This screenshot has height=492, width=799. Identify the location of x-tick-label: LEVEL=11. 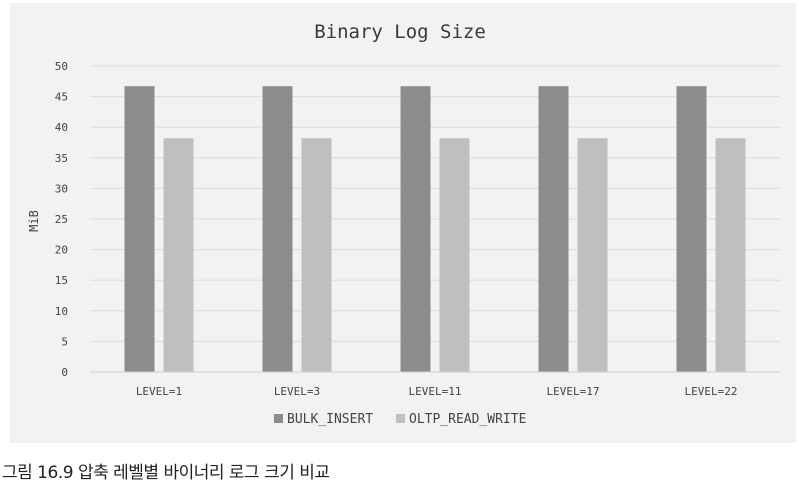
(435, 391).